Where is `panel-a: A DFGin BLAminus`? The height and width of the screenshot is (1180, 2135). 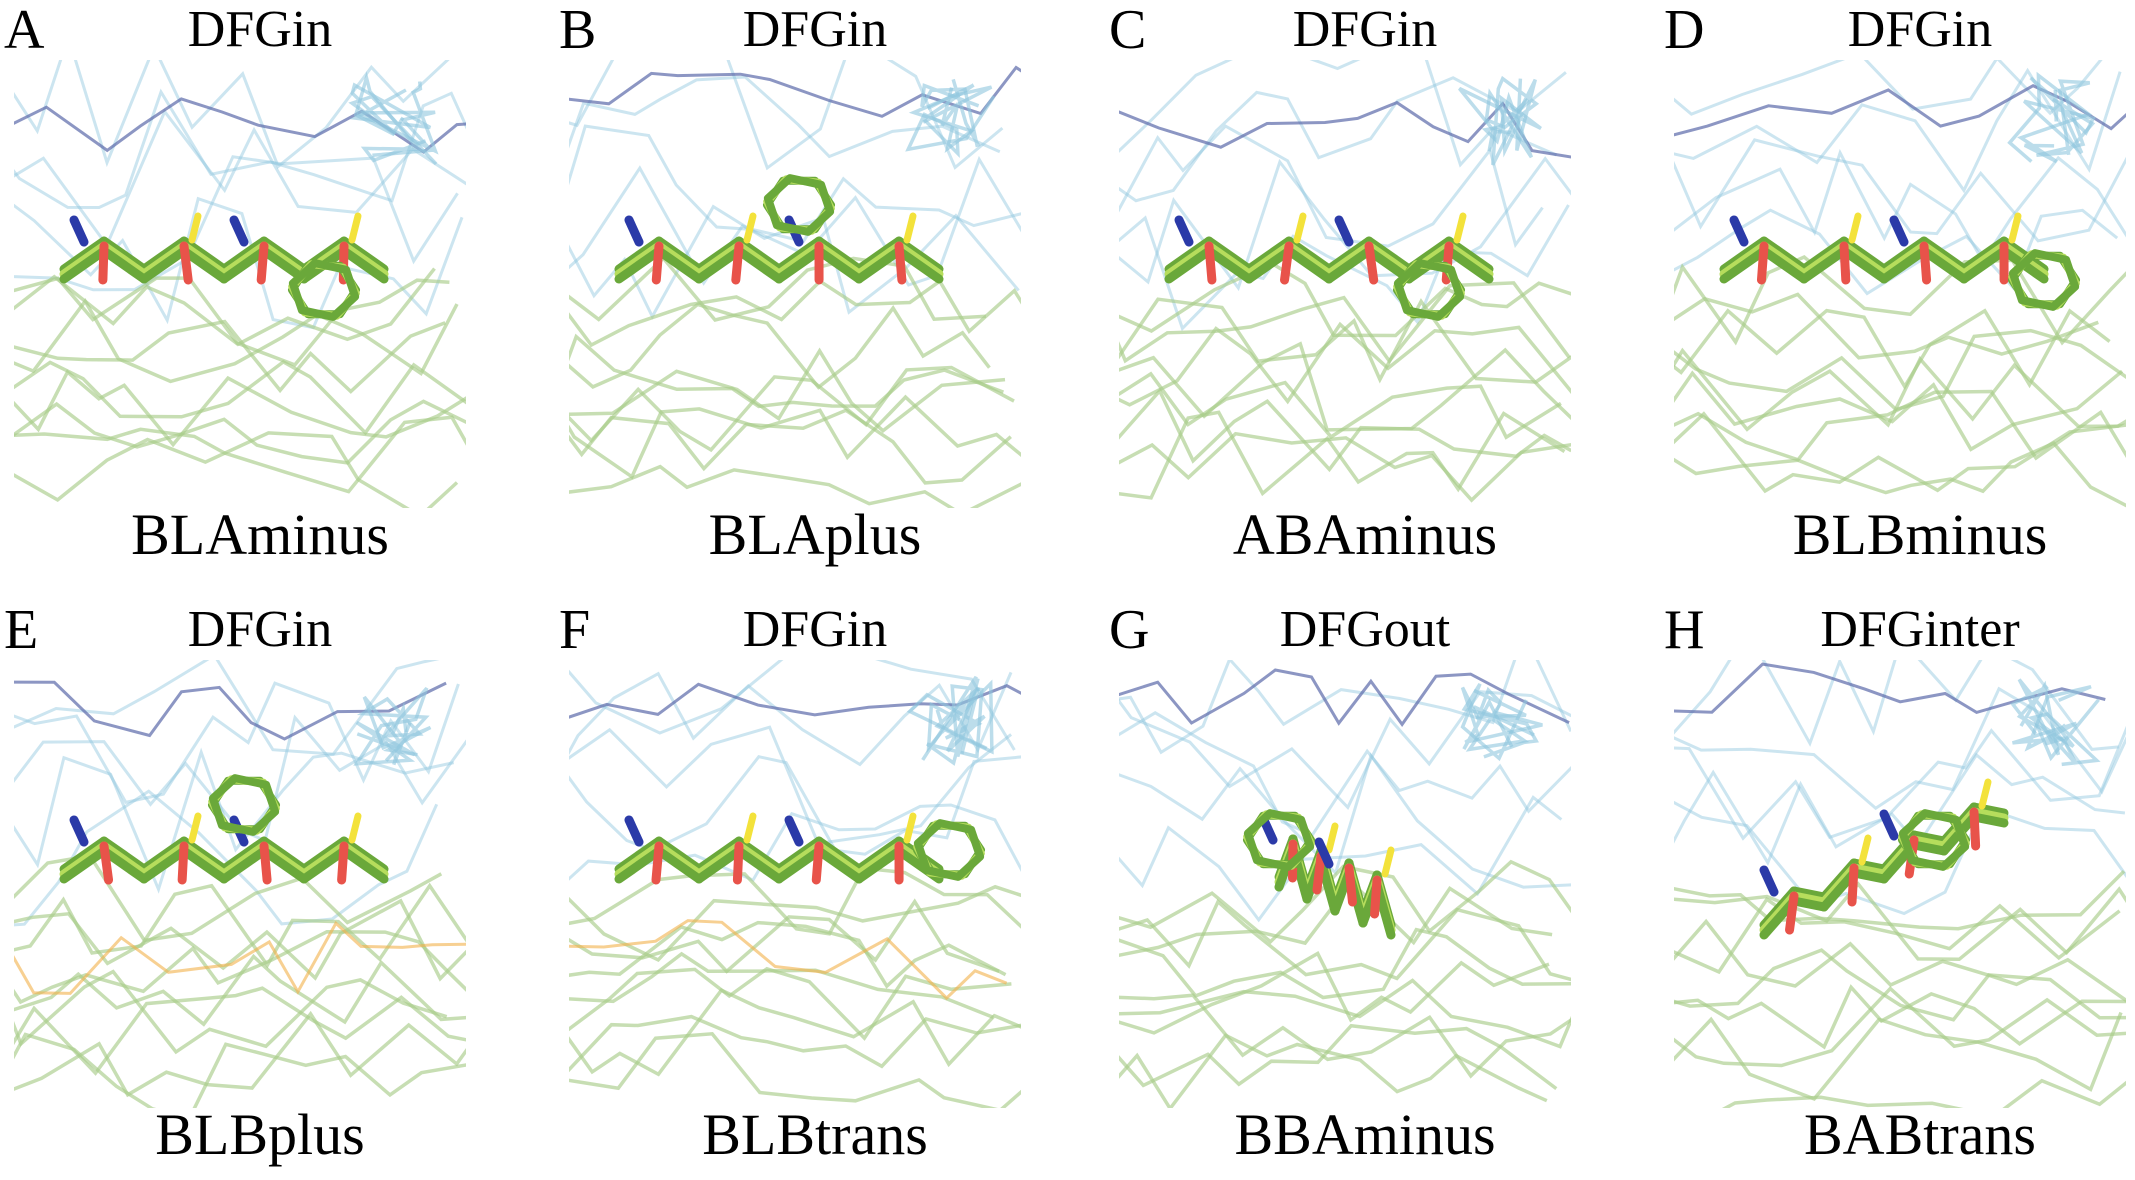 panel-a: A DFGin BLAminus is located at coordinates (260, 290).